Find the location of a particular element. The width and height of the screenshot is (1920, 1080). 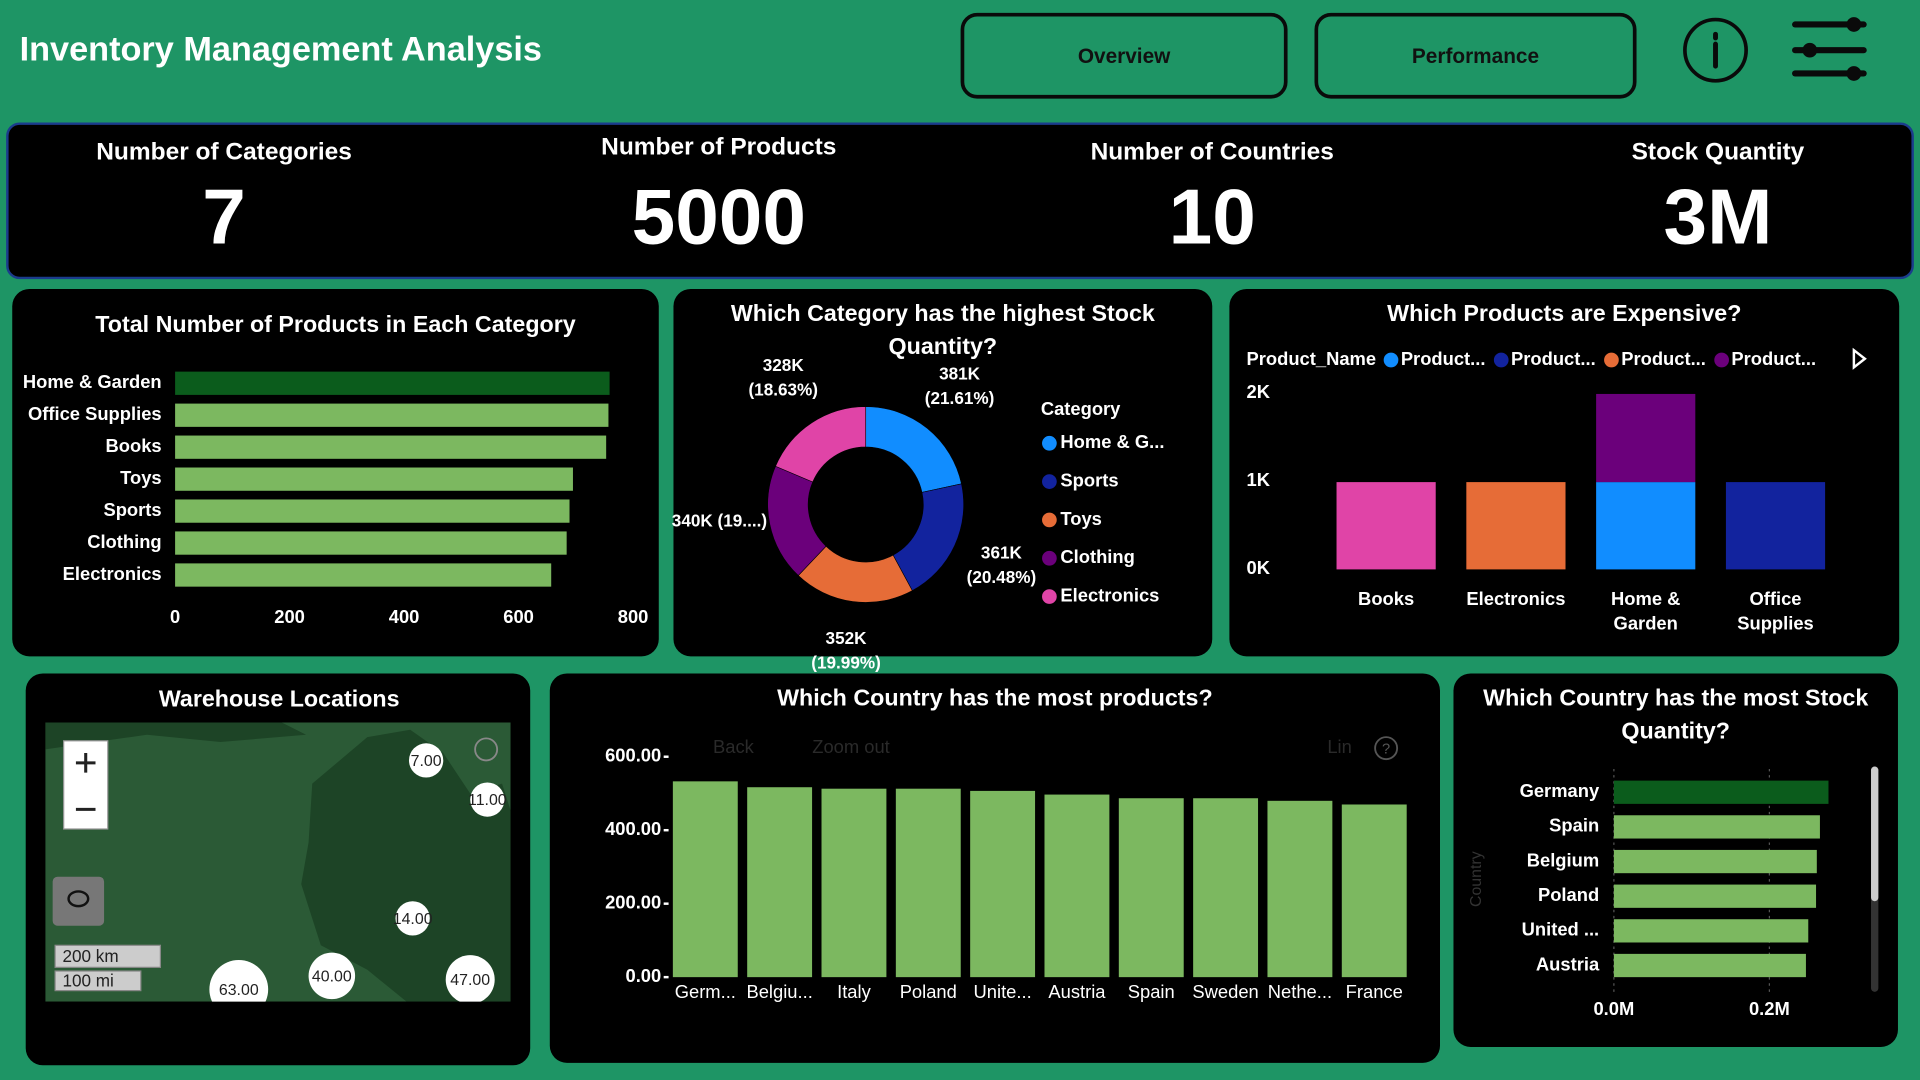

info-button is located at coordinates (1715, 50).